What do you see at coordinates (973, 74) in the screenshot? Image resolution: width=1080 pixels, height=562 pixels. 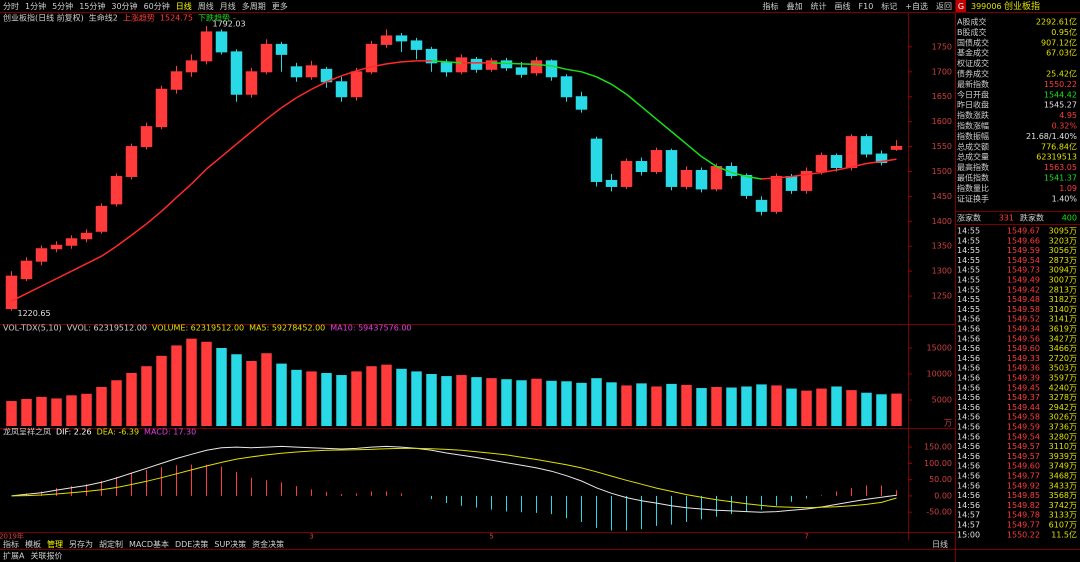 I see `stat-label: 债券成交` at bounding box center [973, 74].